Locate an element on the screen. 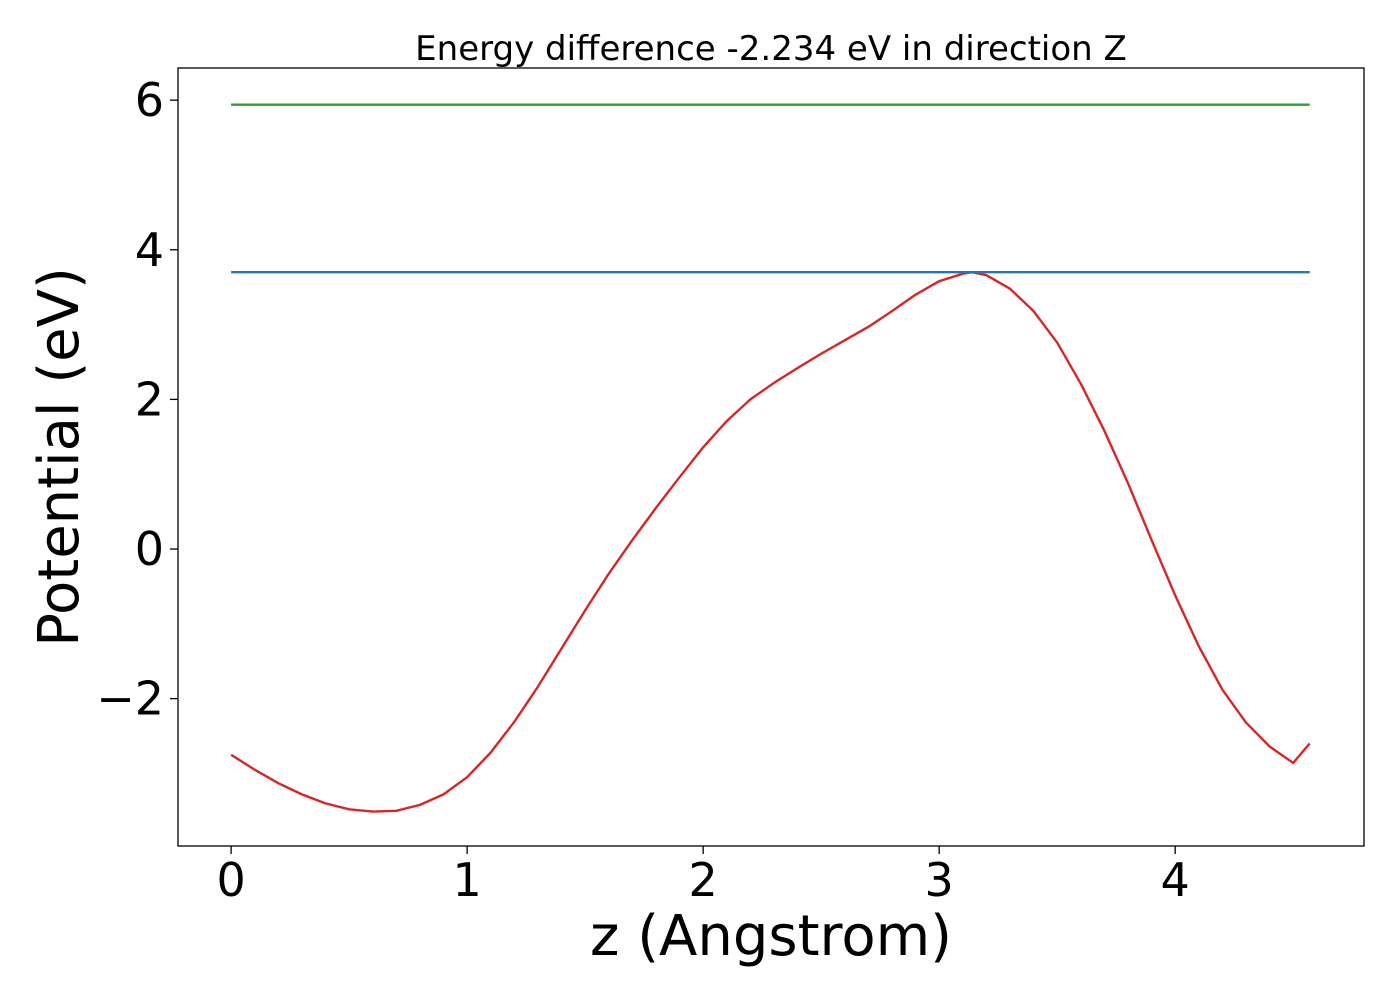 This screenshot has width=1400, height=1000. y-axis-label: Potential (eV) is located at coordinates (59, 457).